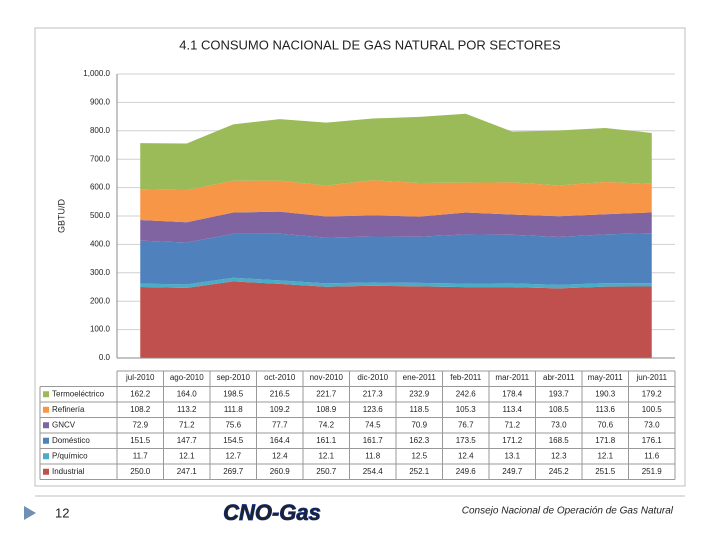  What do you see at coordinates (652, 409) in the screenshot?
I see `table-value: 100.5` at bounding box center [652, 409].